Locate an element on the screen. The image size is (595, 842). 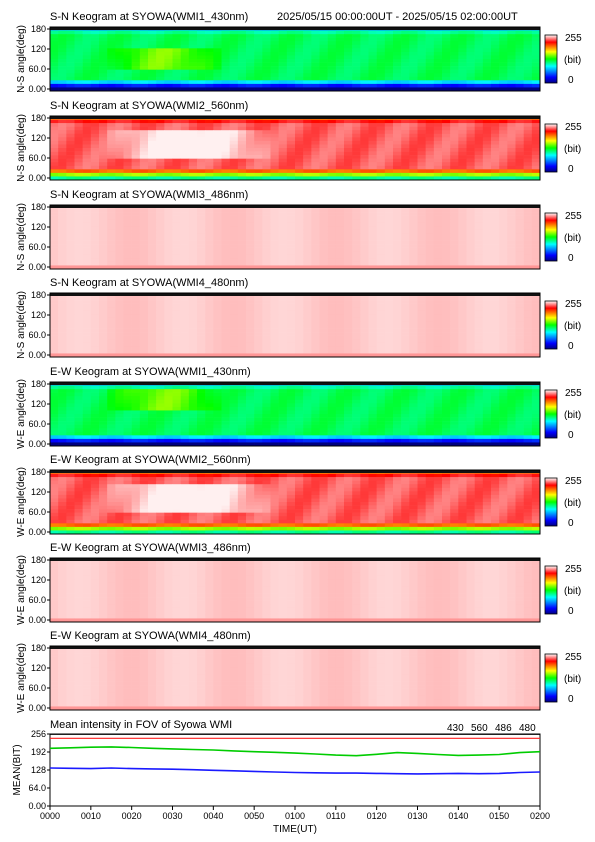
colorbar-unit-label: (bit) is located at coordinates (572, 238).